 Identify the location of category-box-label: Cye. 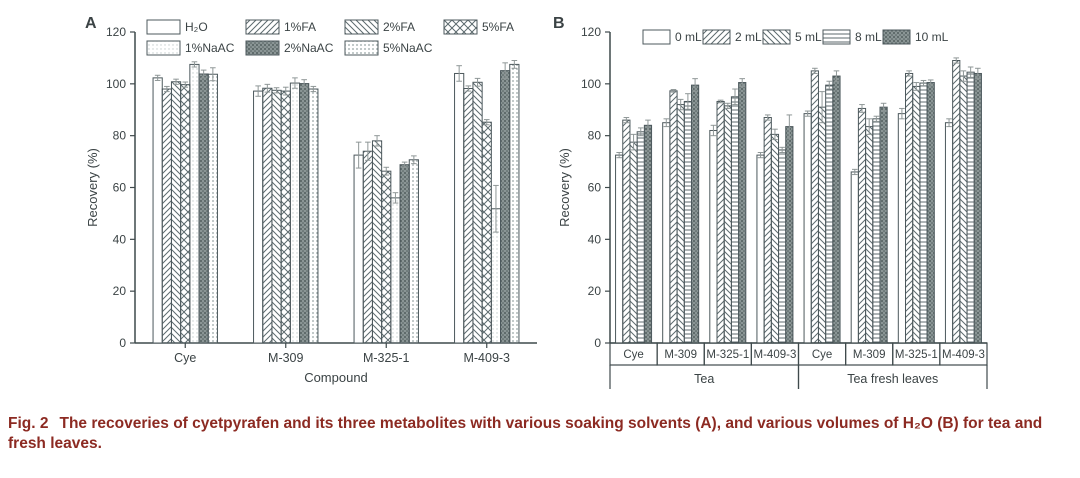
(822, 355).